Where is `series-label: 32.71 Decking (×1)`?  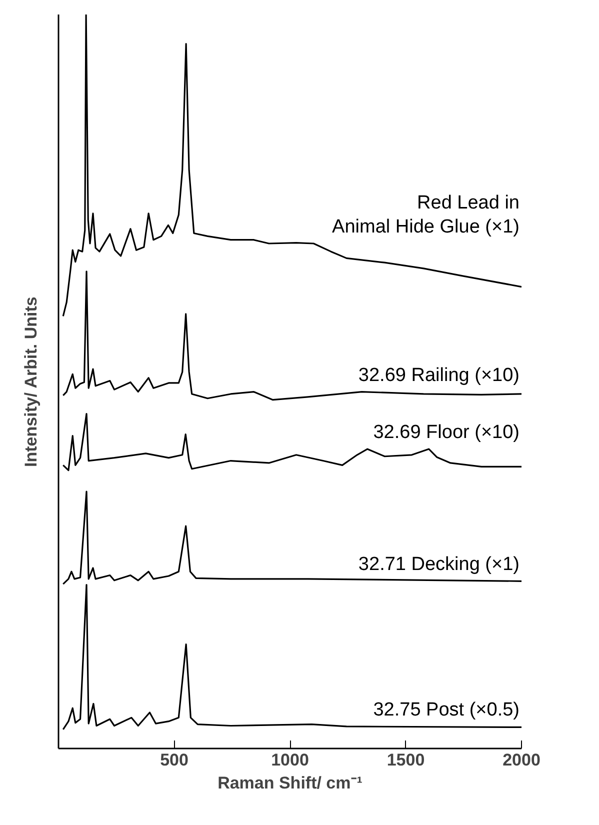
series-label: 32.71 Decking (×1) is located at coordinates (439, 565).